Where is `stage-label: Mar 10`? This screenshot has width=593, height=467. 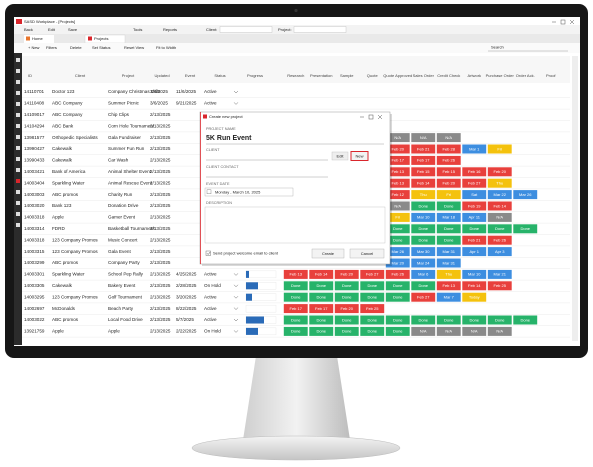 stage-label: Mar 10 is located at coordinates (423, 217).